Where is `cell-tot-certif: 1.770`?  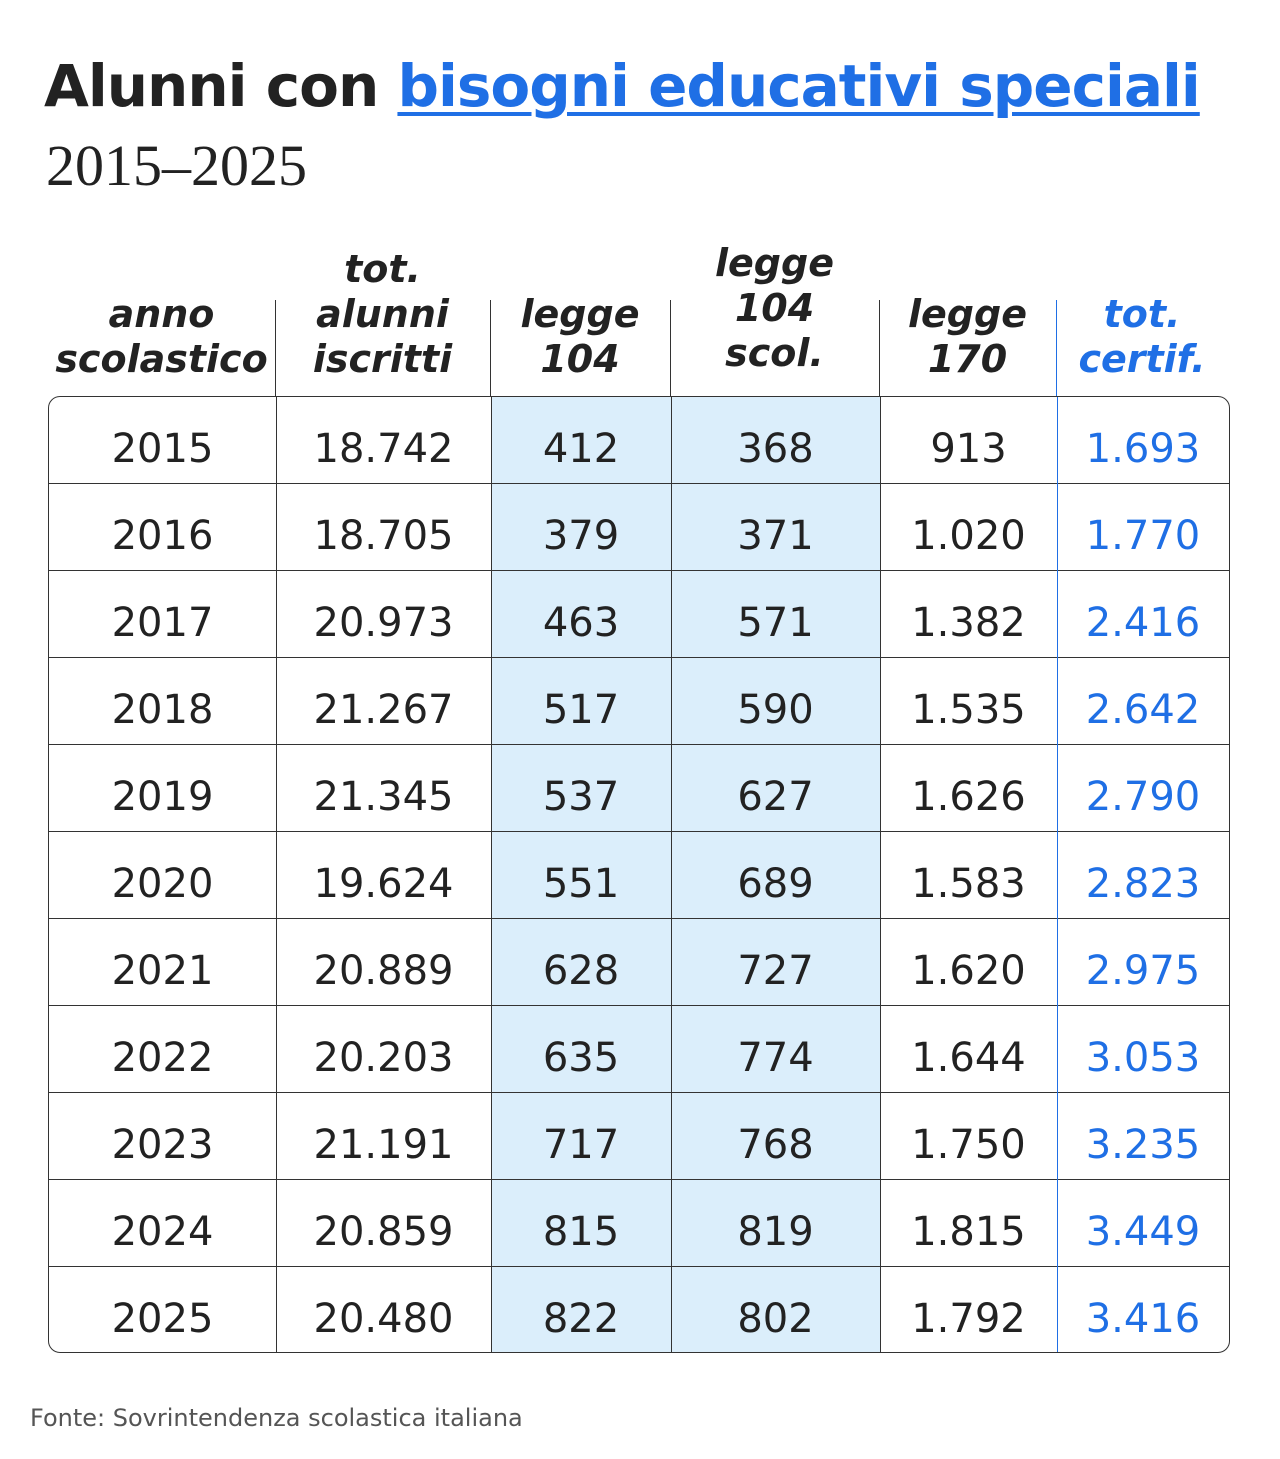 cell-tot-certif: 1.770 is located at coordinates (1143, 536).